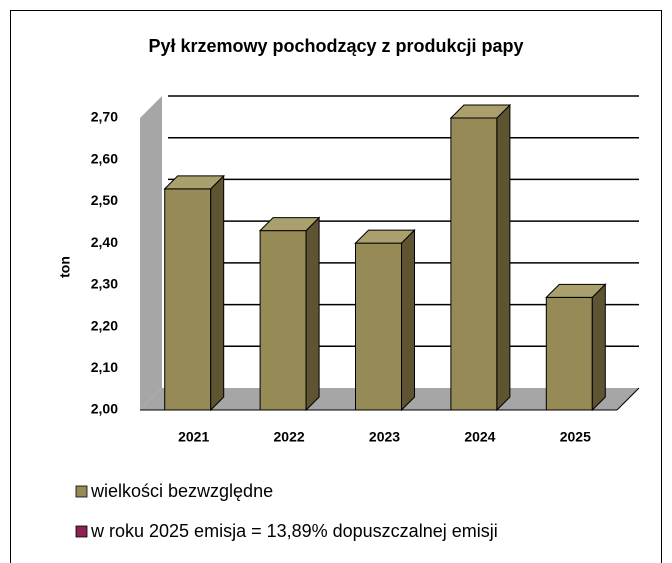 This screenshot has height=563, width=672. Describe the element at coordinates (104, 325) in the screenshot. I see `y-tick-label: 2,20` at that location.